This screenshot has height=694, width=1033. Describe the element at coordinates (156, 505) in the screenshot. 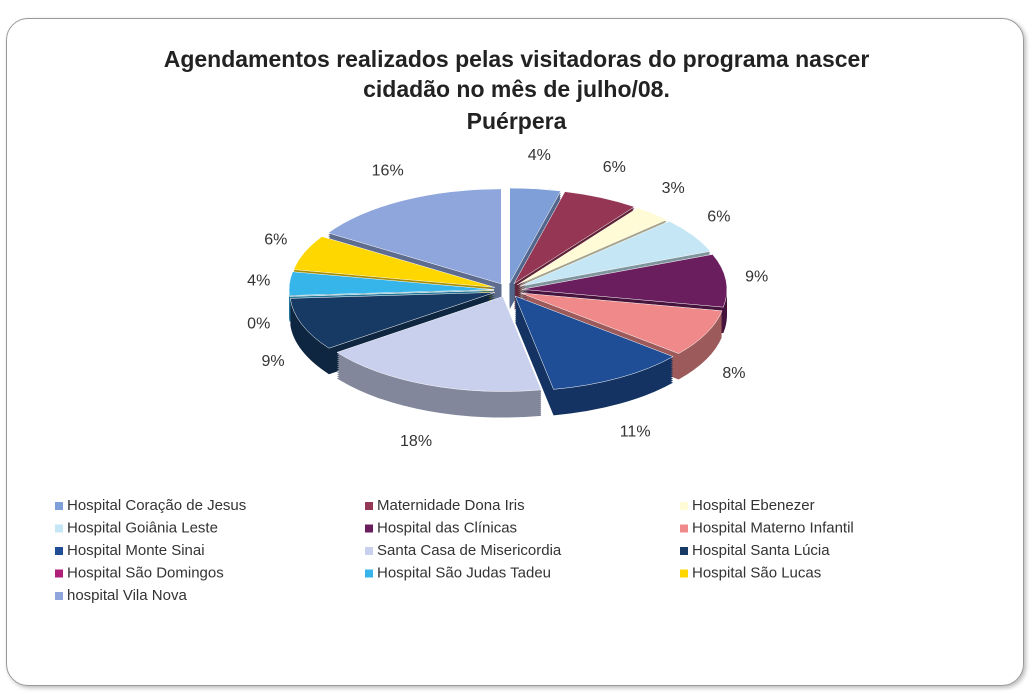

I see `legend-label: Hospital Coração de Jesus` at that location.